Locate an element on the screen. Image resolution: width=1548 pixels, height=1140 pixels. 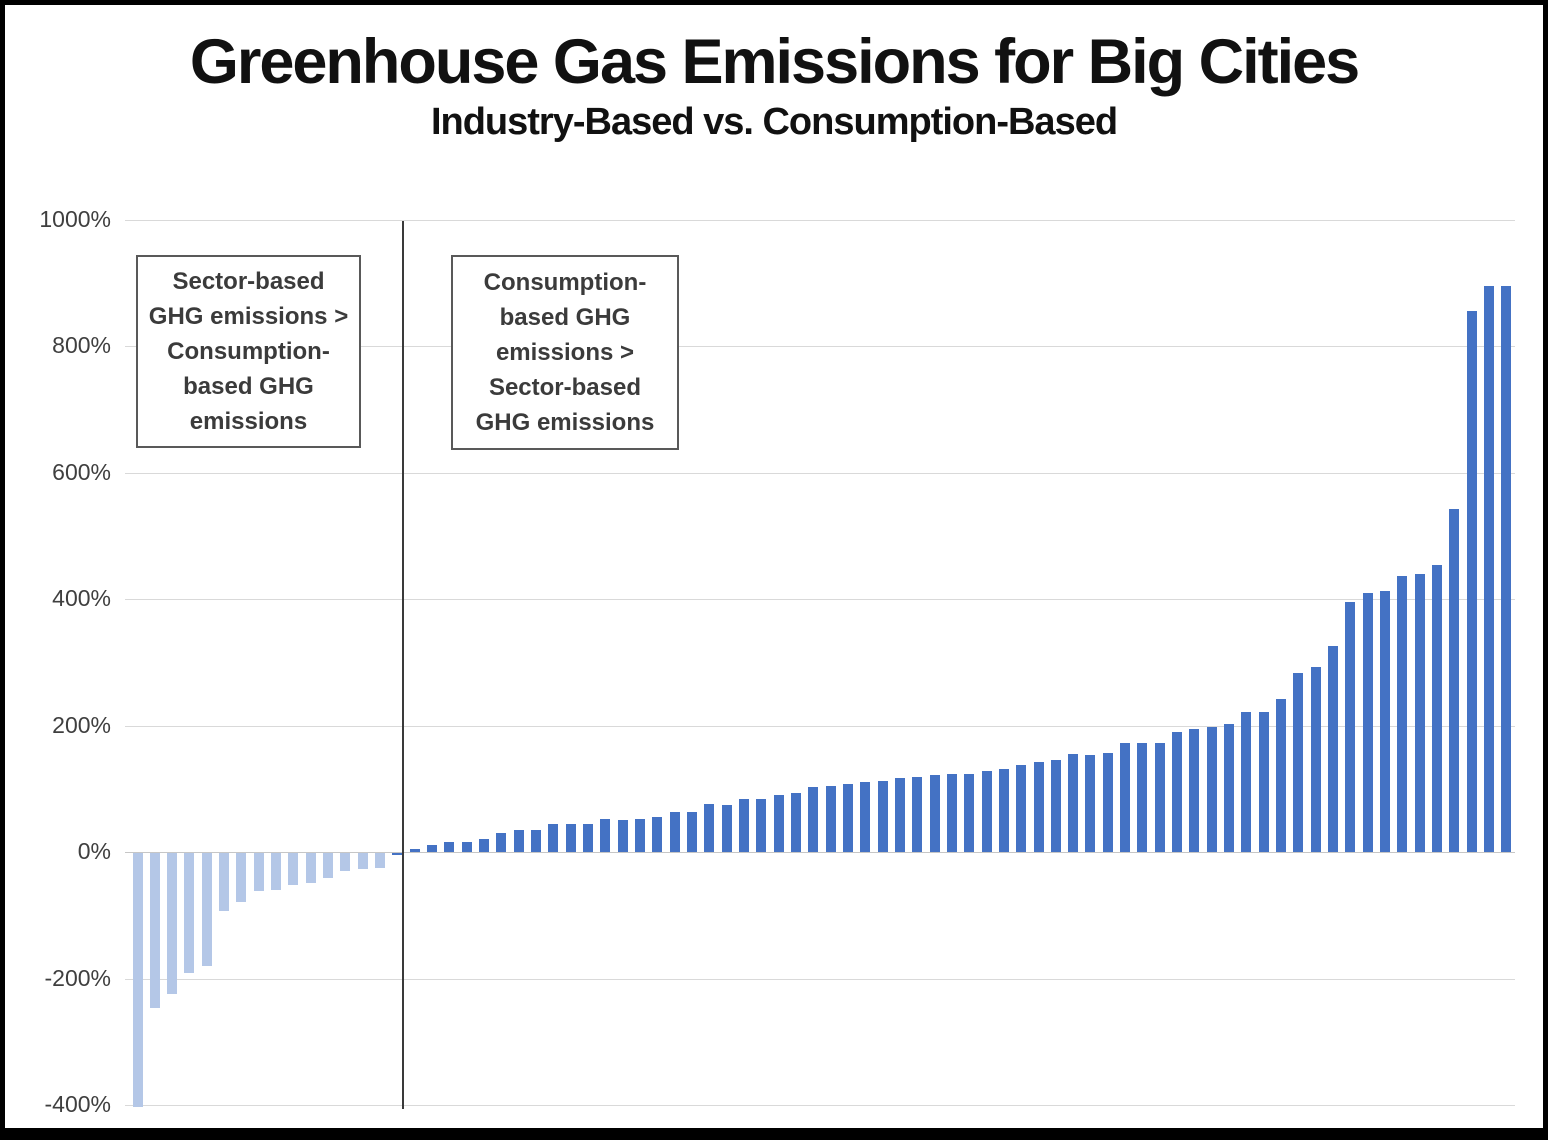
y-tick-label: -200% is located at coordinates (77, 977).